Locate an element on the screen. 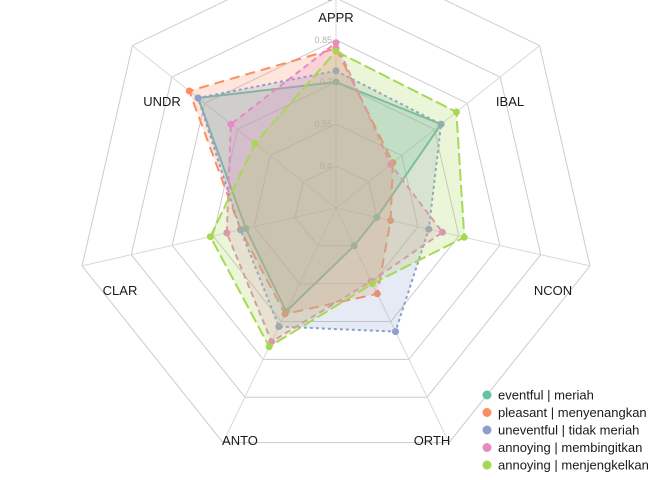  axis-label: IBAL is located at coordinates (510, 101).